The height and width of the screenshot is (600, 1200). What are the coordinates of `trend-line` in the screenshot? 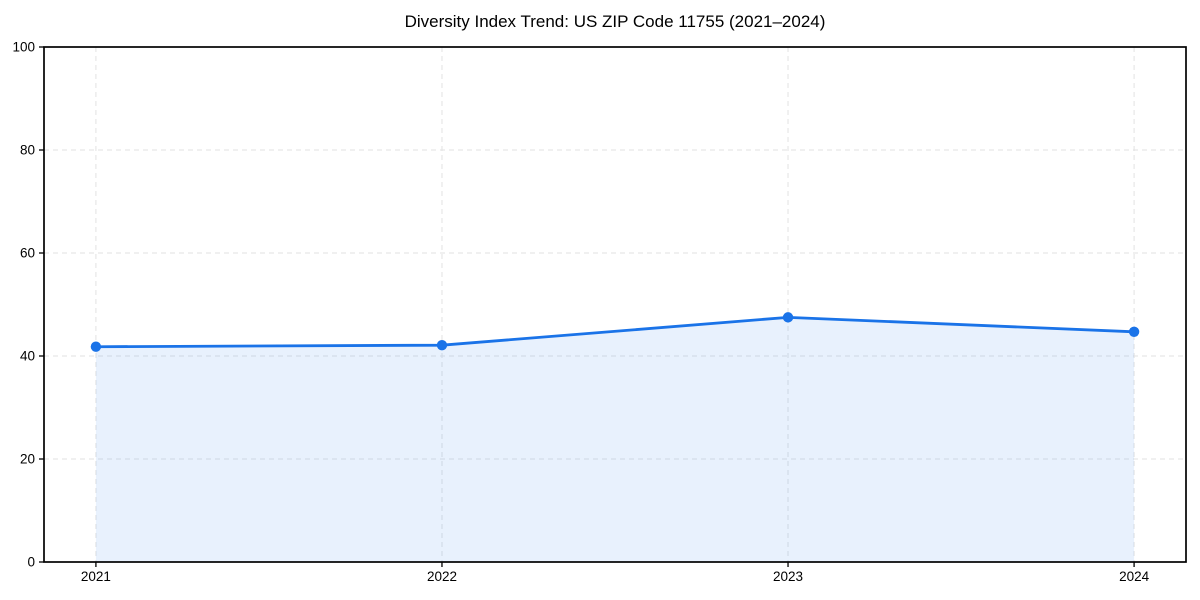 It's located at (615, 332).